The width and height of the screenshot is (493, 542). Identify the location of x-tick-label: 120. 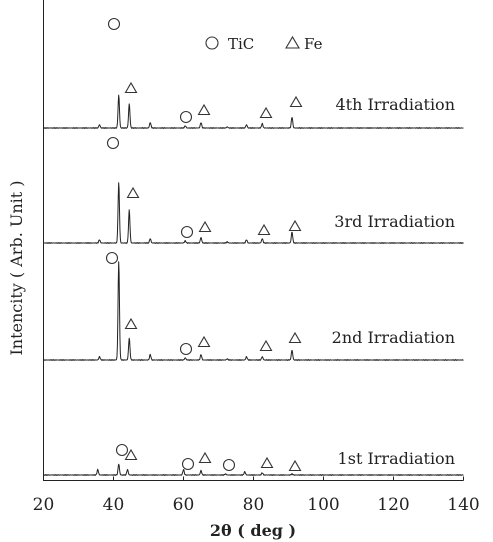
(393, 505).